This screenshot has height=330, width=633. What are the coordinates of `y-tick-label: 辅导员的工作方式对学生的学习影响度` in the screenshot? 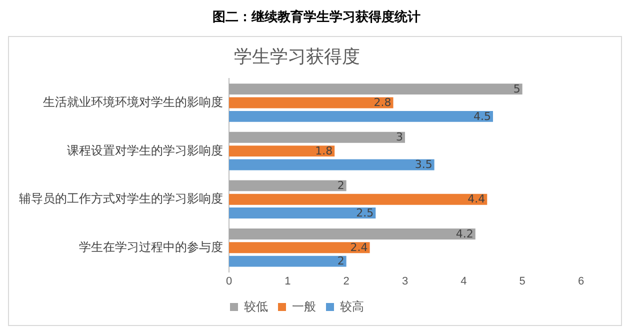 It's located at (121, 199).